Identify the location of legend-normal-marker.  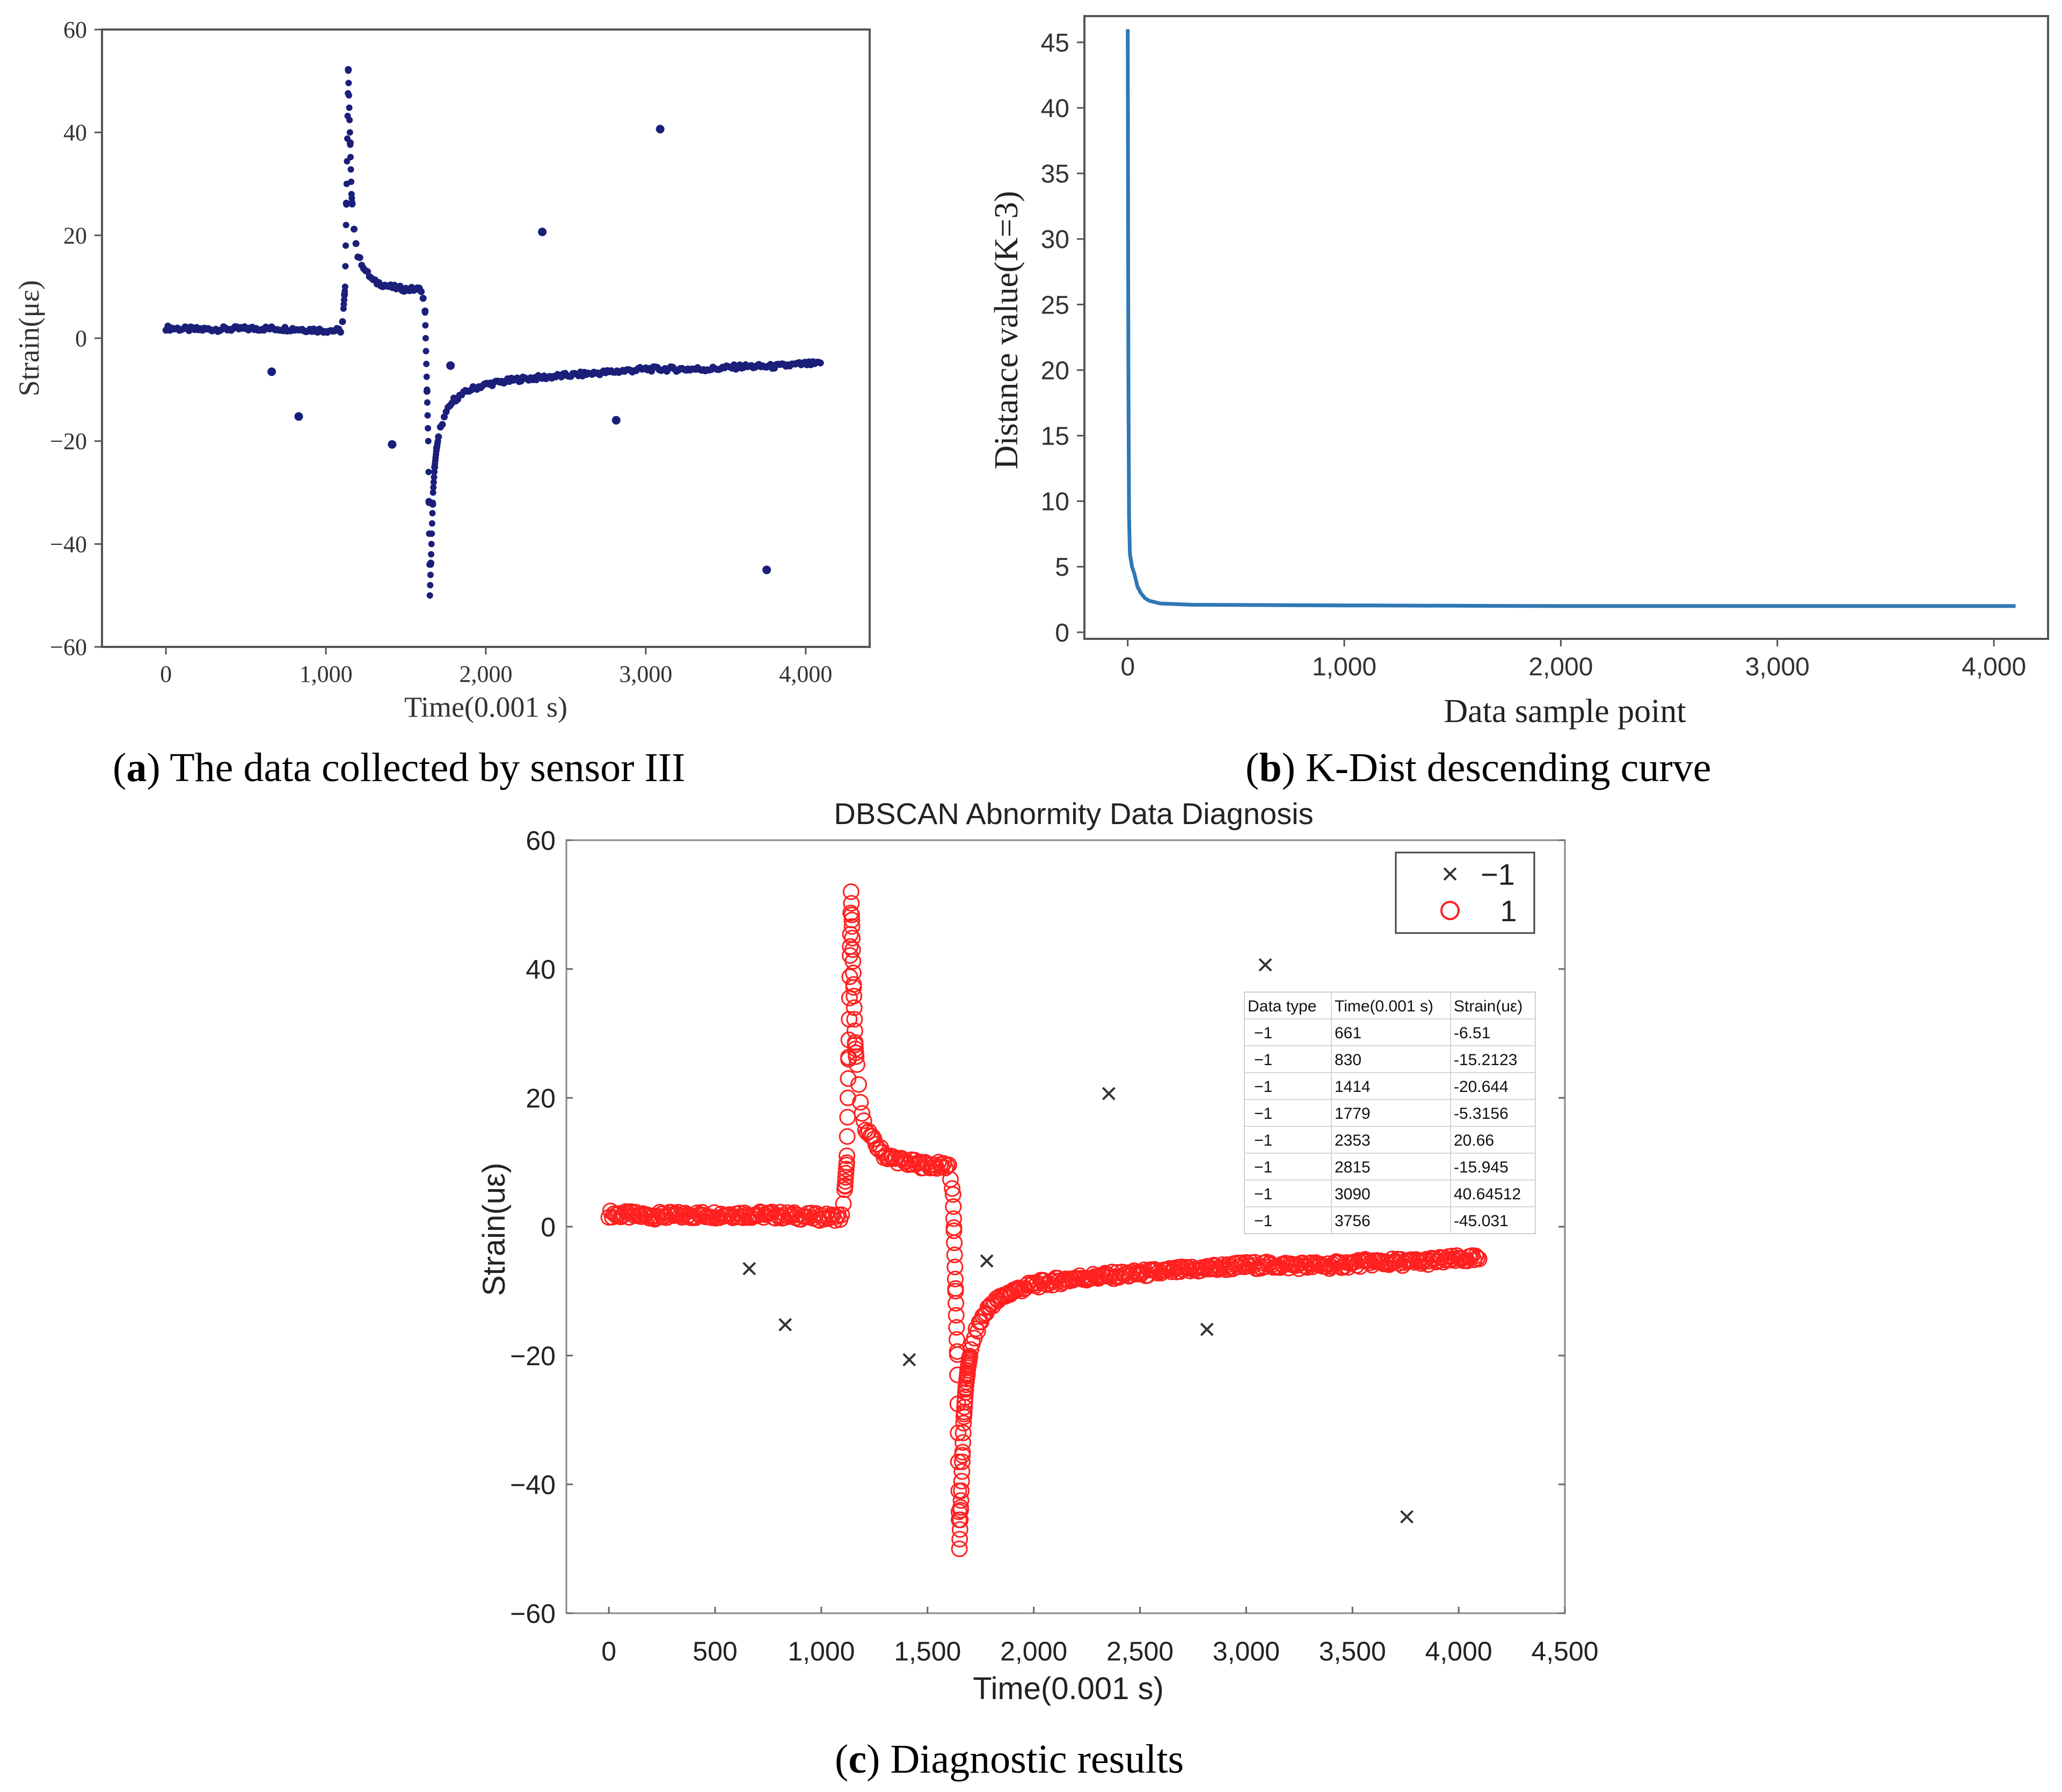
(1450, 910).